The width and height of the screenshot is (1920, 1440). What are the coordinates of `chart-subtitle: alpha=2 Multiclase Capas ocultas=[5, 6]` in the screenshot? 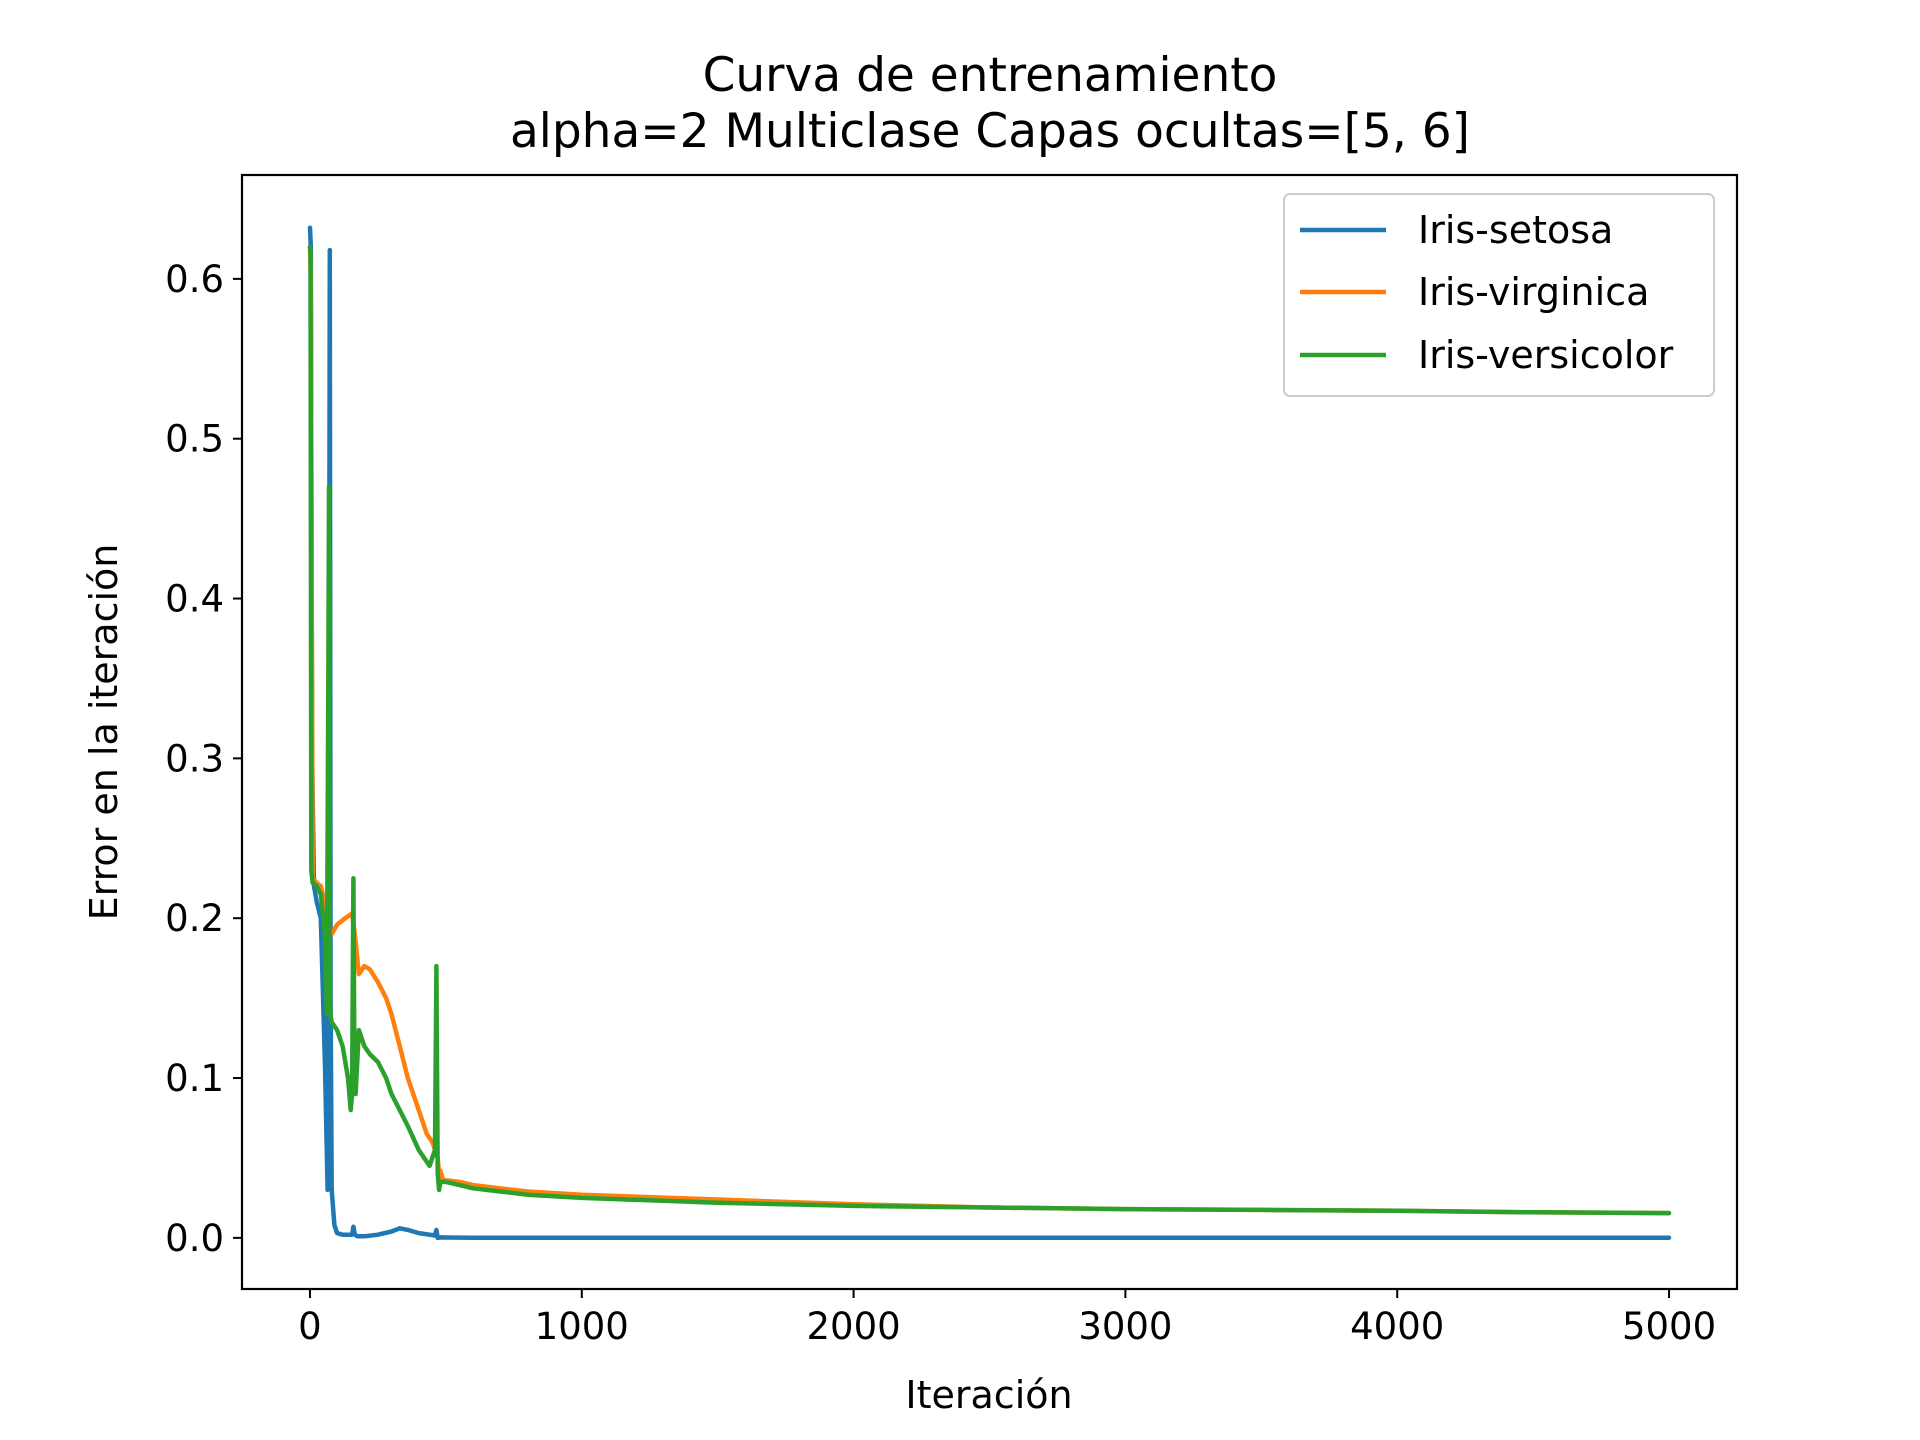 It's located at (990, 131).